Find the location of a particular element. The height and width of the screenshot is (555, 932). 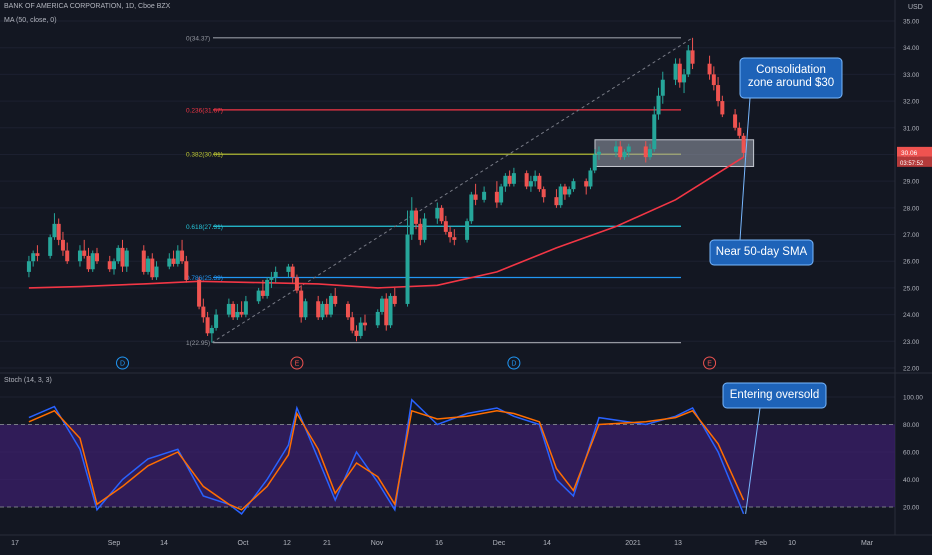

time-axis-label: Sep is located at coordinates (114, 543).